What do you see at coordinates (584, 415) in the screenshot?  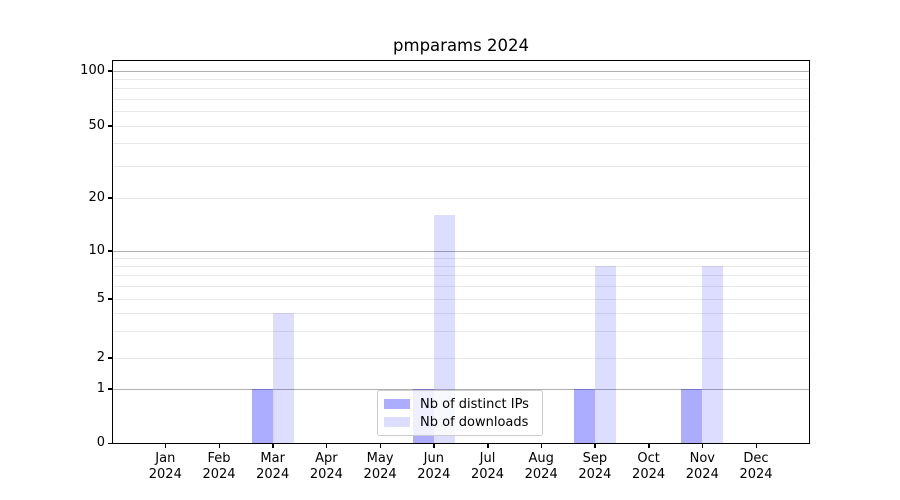 I see `bar-nb-of-distinct-ips-sep-2024` at bounding box center [584, 415].